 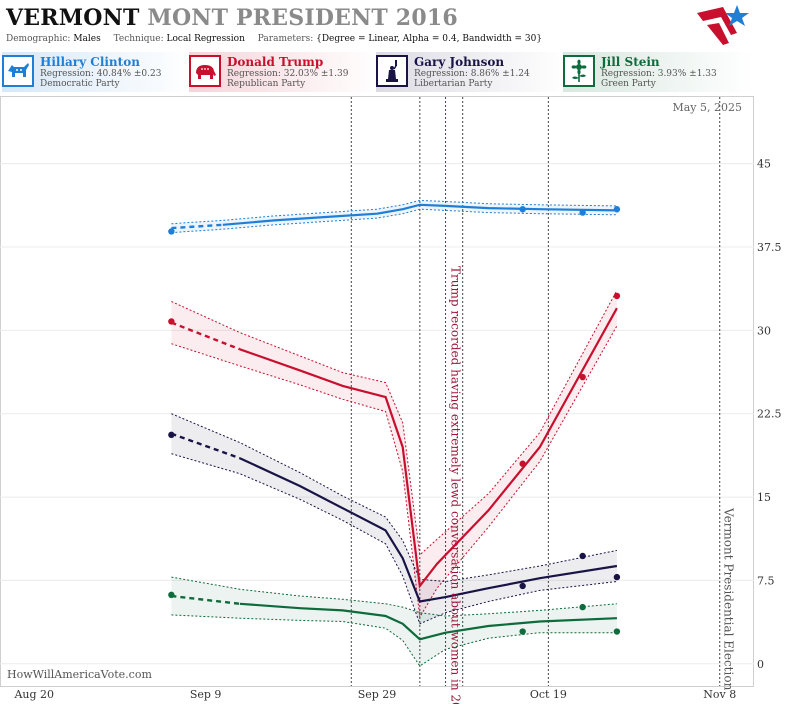 What do you see at coordinates (79, 674) in the screenshot?
I see `watermark: HowWillAmericaVote.com` at bounding box center [79, 674].